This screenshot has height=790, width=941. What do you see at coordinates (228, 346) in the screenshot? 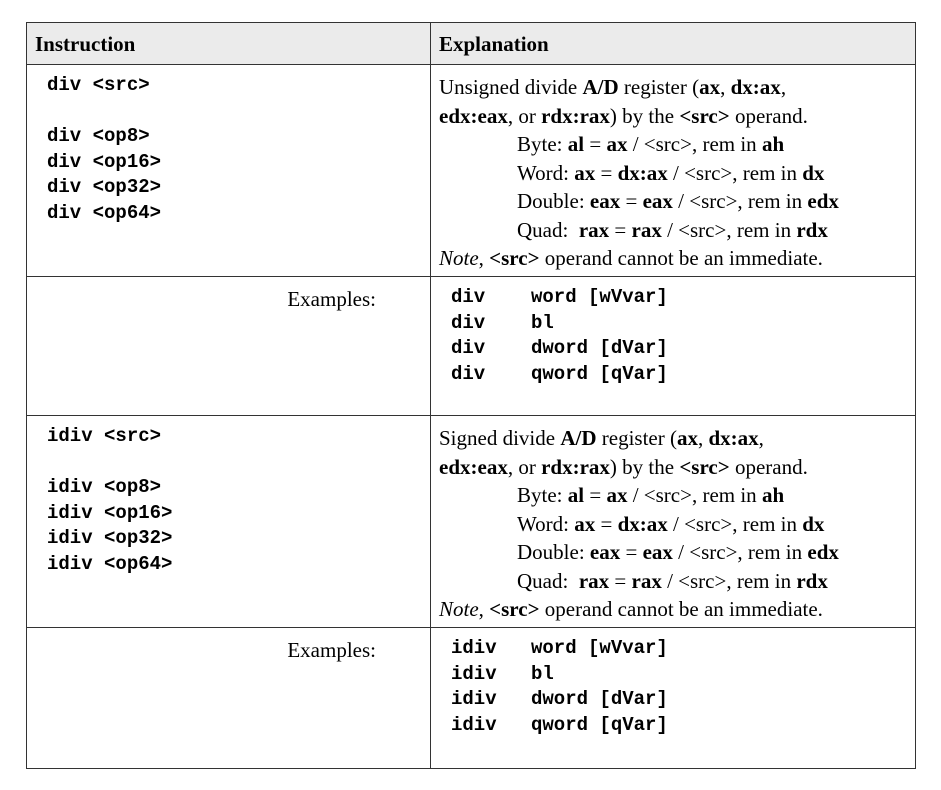
I see `div-examples-label: Examples:` at bounding box center [228, 346].